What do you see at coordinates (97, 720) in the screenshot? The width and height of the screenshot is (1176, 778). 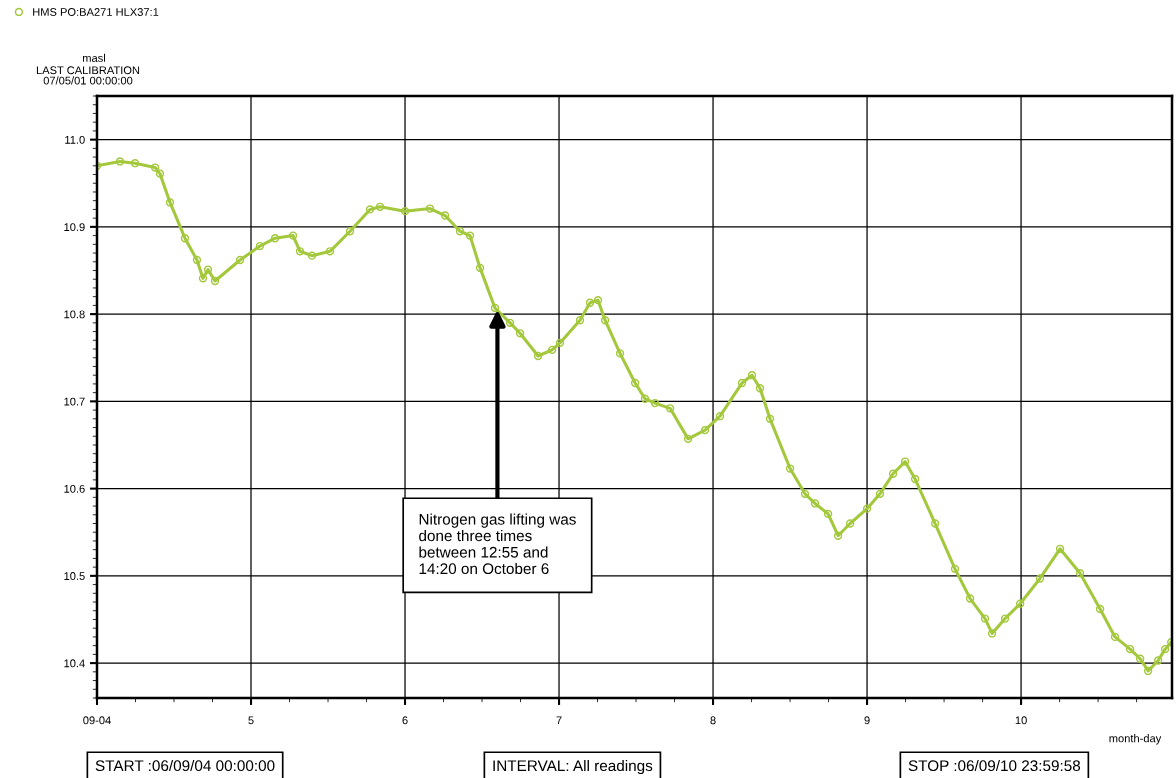 I see `x-tick-label: 09-04` at bounding box center [97, 720].